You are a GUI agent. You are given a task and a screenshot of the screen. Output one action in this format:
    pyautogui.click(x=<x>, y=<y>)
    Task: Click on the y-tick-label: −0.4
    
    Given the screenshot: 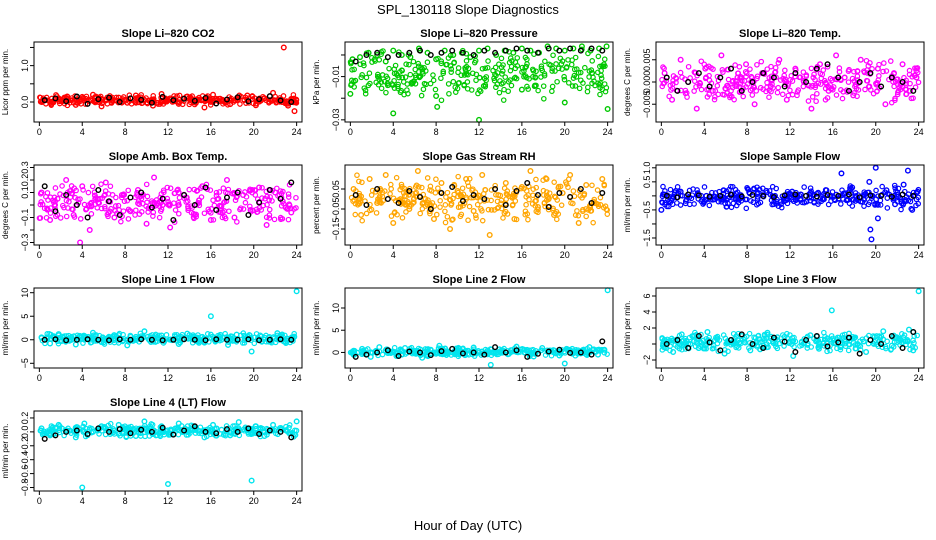 What is the action you would take?
    pyautogui.click(x=25, y=460)
    